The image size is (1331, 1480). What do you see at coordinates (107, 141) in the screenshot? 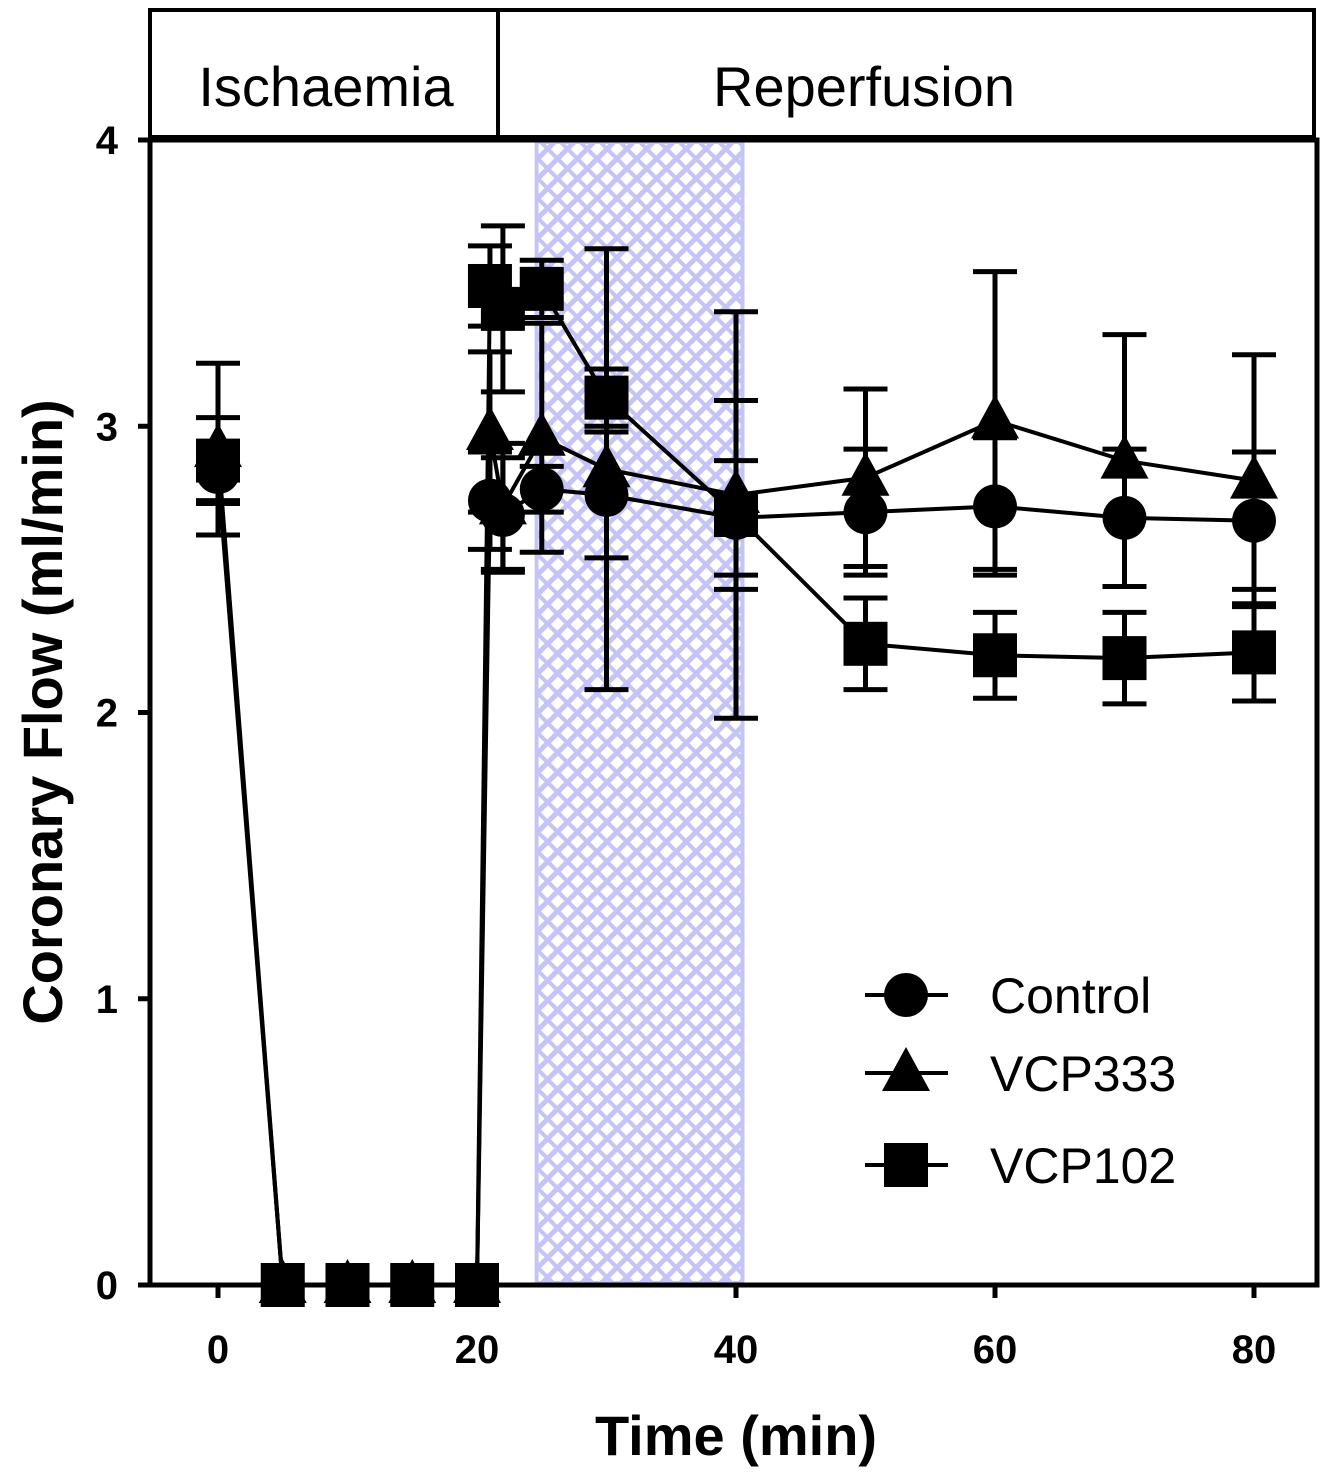
I see `y-tick-label: 4` at bounding box center [107, 141].